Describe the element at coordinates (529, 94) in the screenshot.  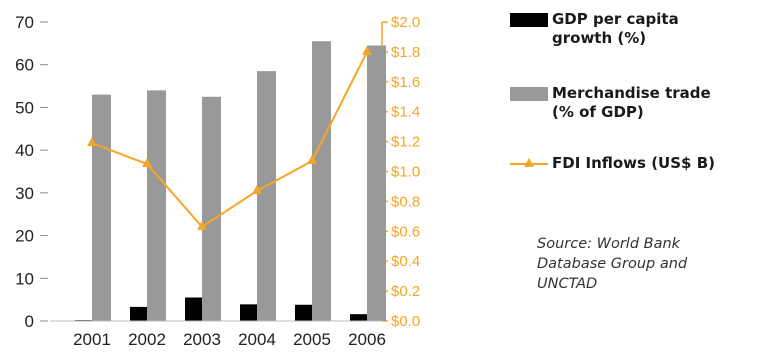
I see `legend-swatch-trade` at that location.